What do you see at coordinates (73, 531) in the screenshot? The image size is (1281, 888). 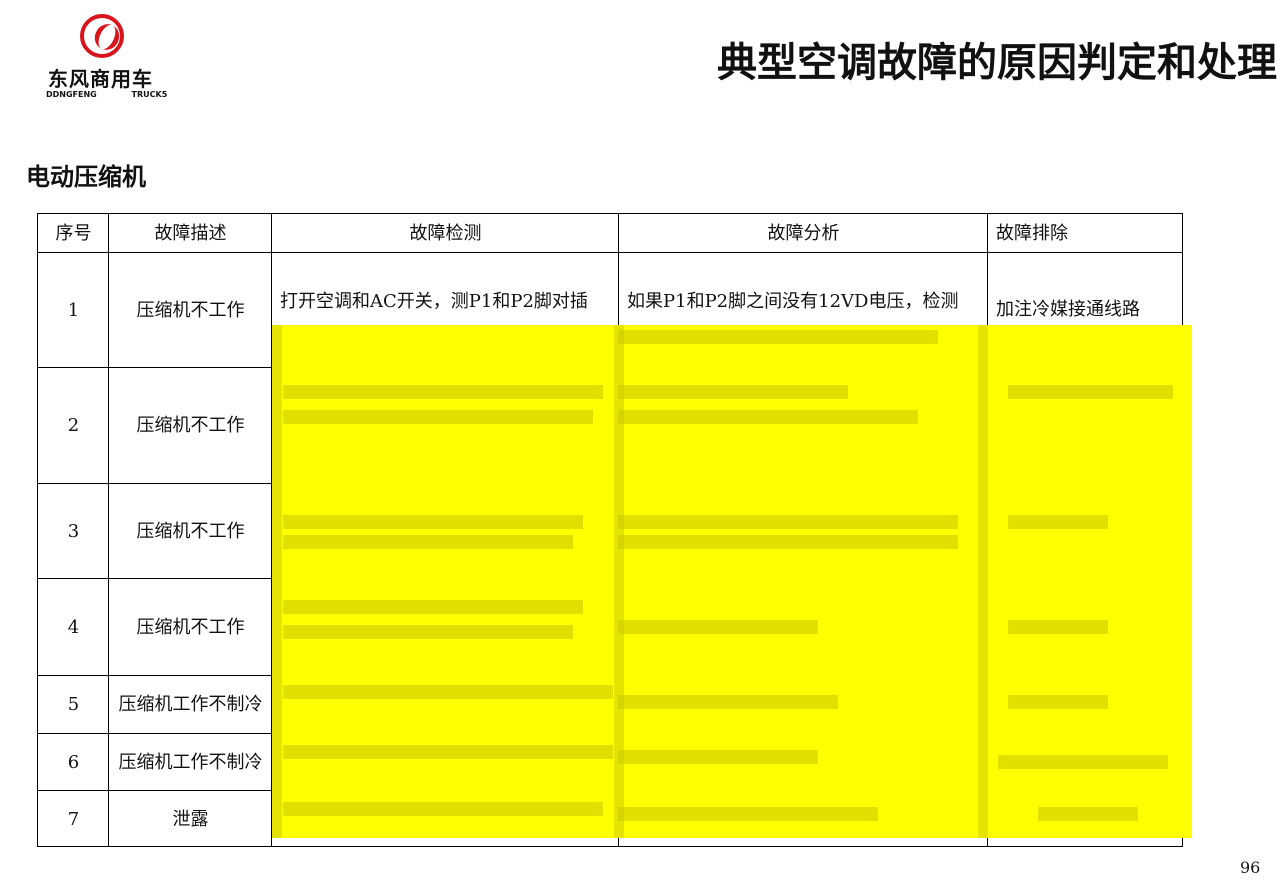 I see `row-number: 3` at bounding box center [73, 531].